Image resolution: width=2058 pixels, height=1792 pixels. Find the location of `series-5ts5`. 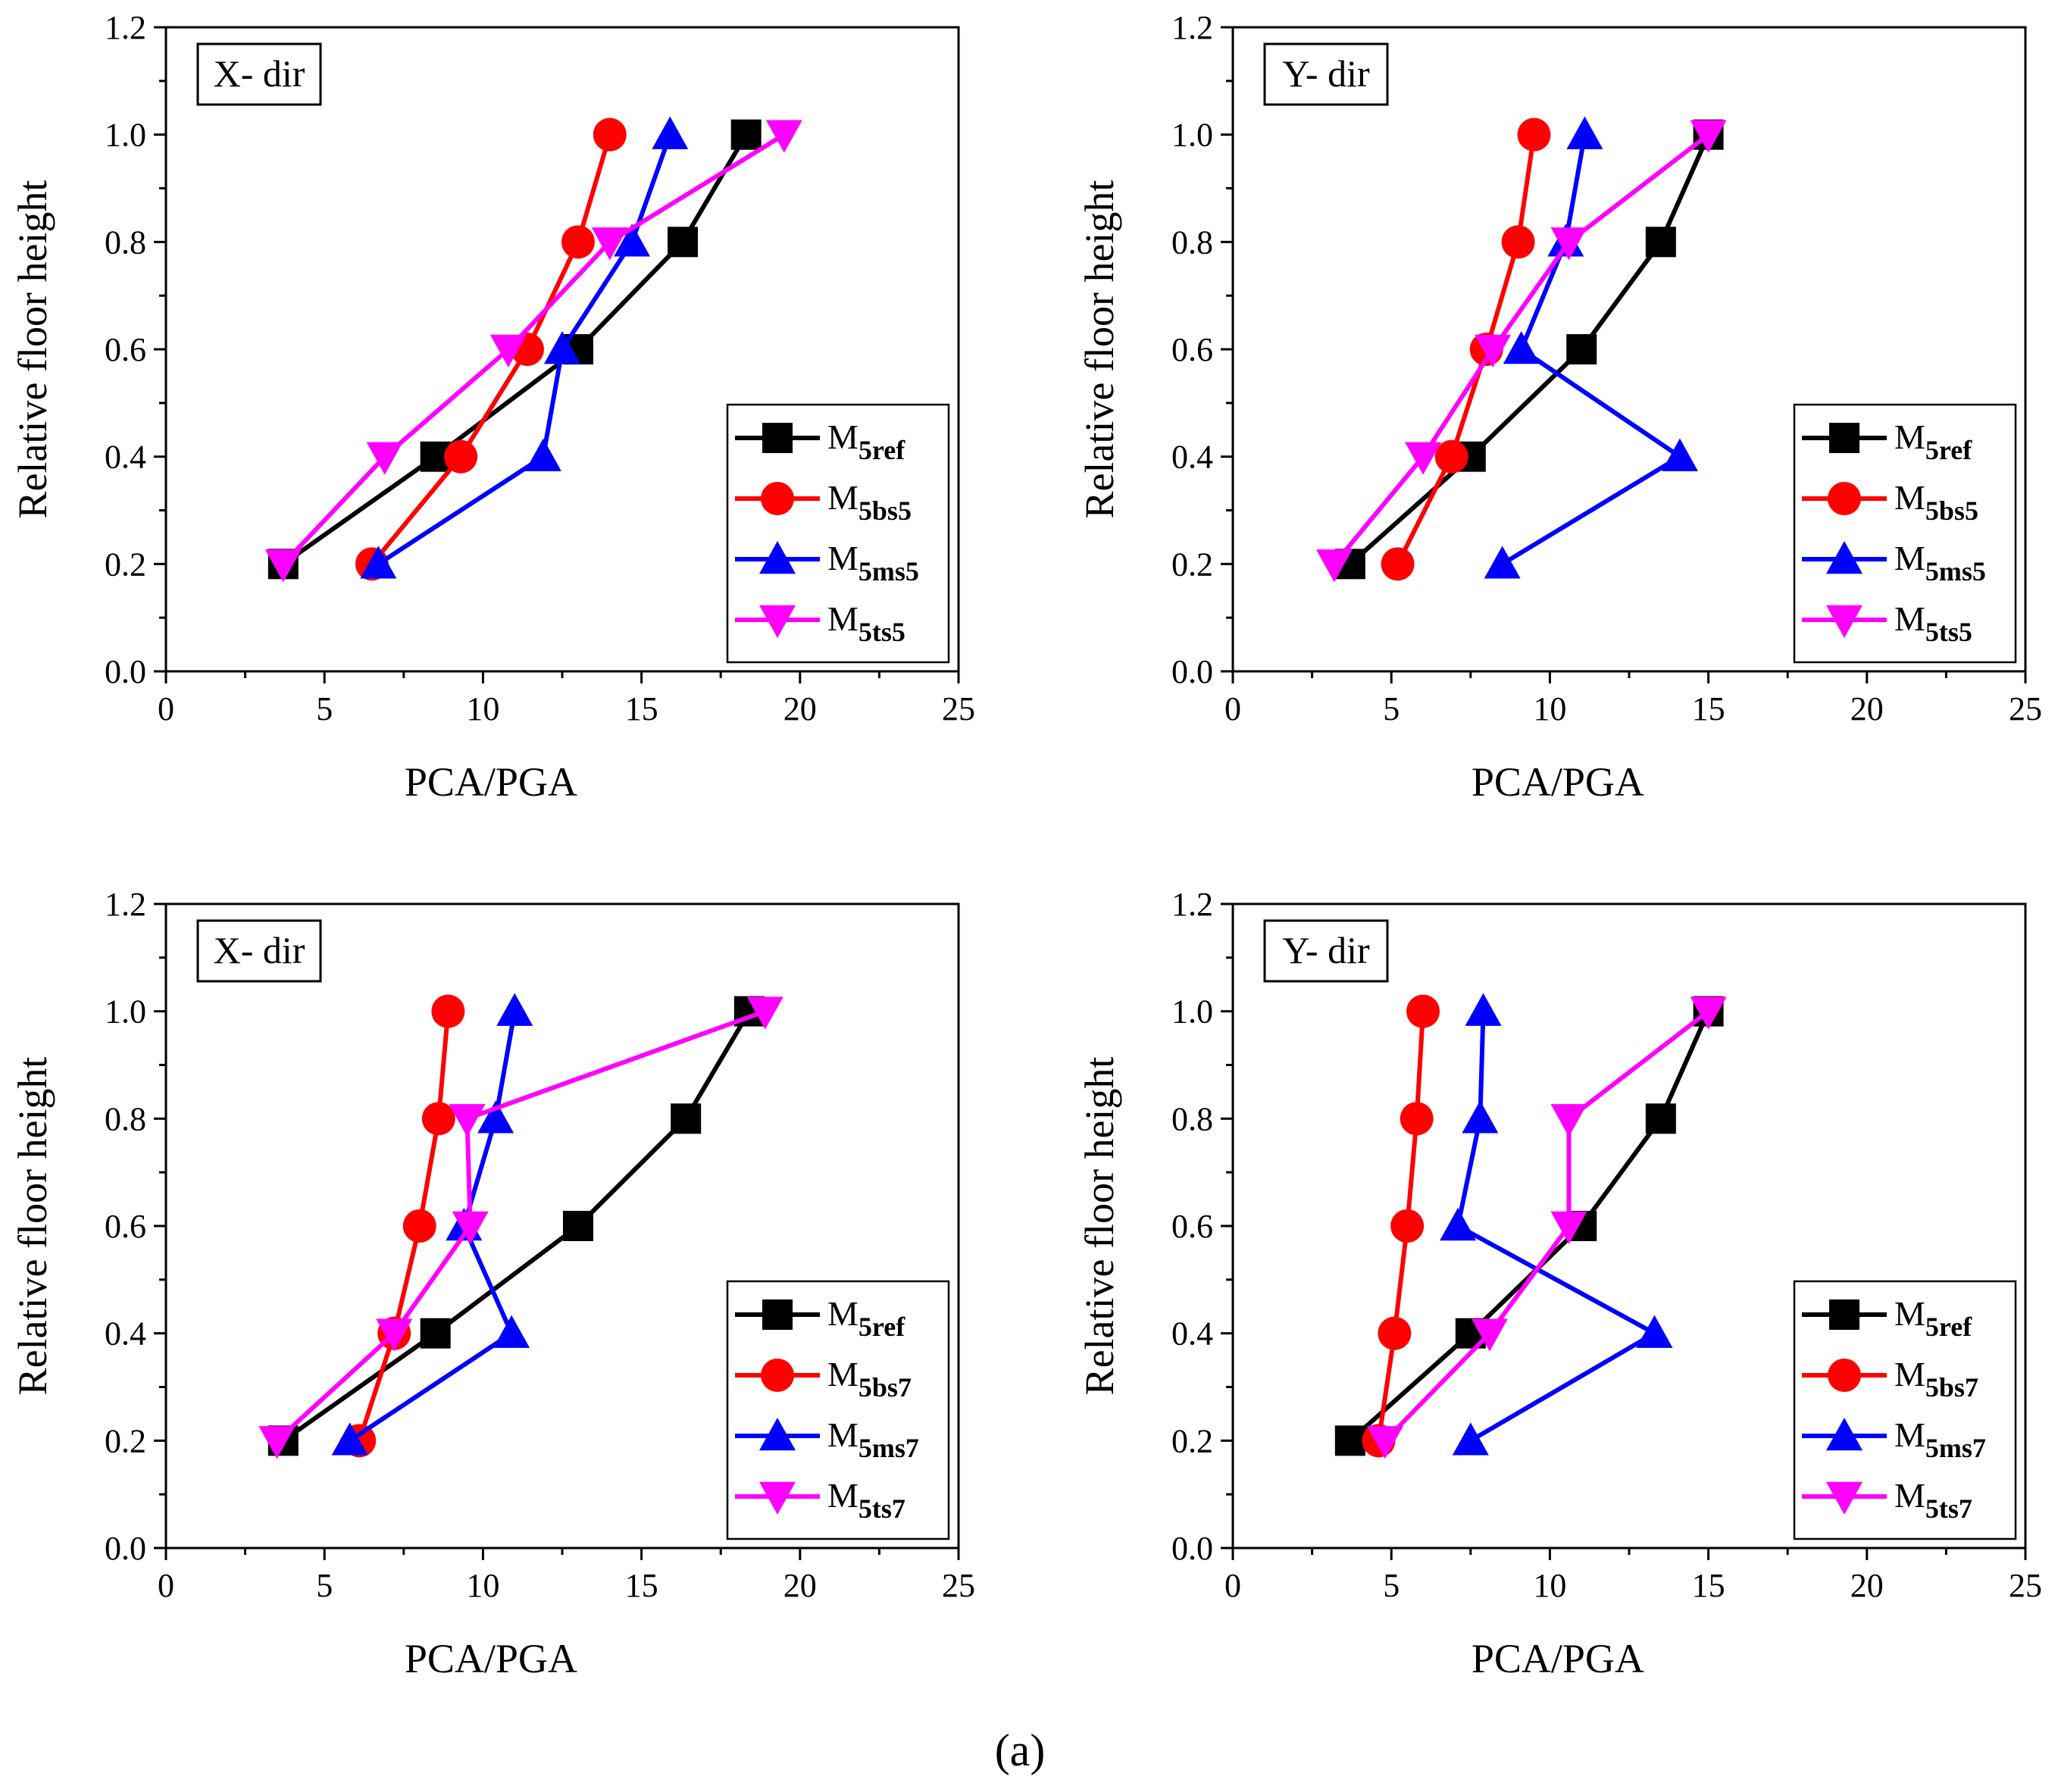

series-5ts5 is located at coordinates (533, 351).